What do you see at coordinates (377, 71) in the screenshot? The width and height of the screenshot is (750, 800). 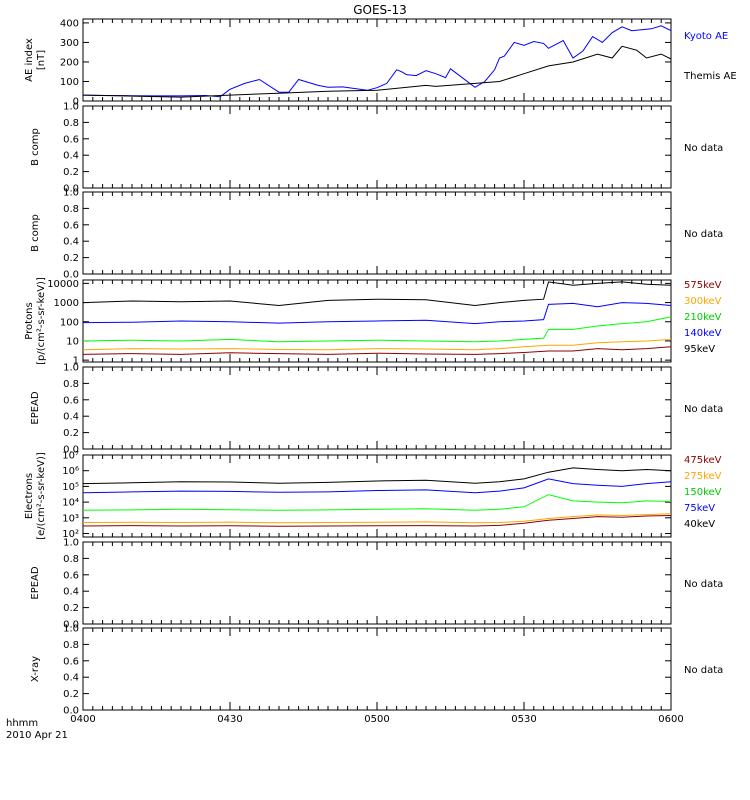 I see `series-line-themis-ae` at bounding box center [377, 71].